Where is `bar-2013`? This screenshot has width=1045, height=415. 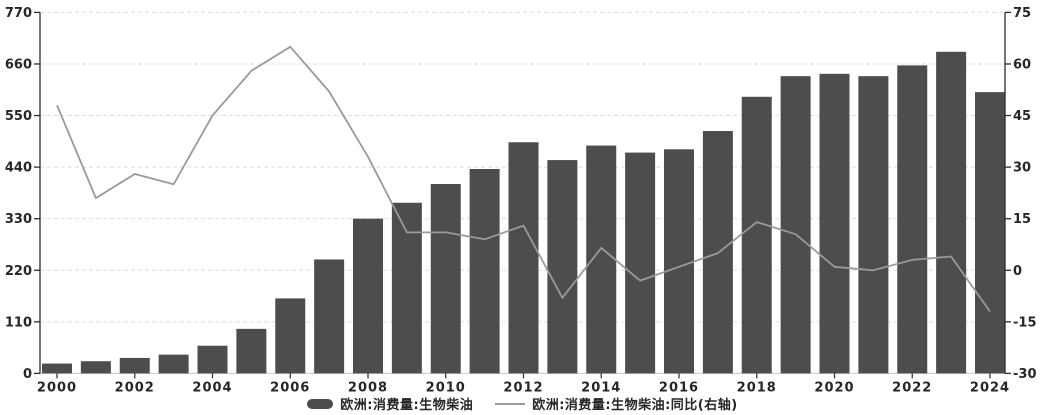
bar-2013 is located at coordinates (562, 267).